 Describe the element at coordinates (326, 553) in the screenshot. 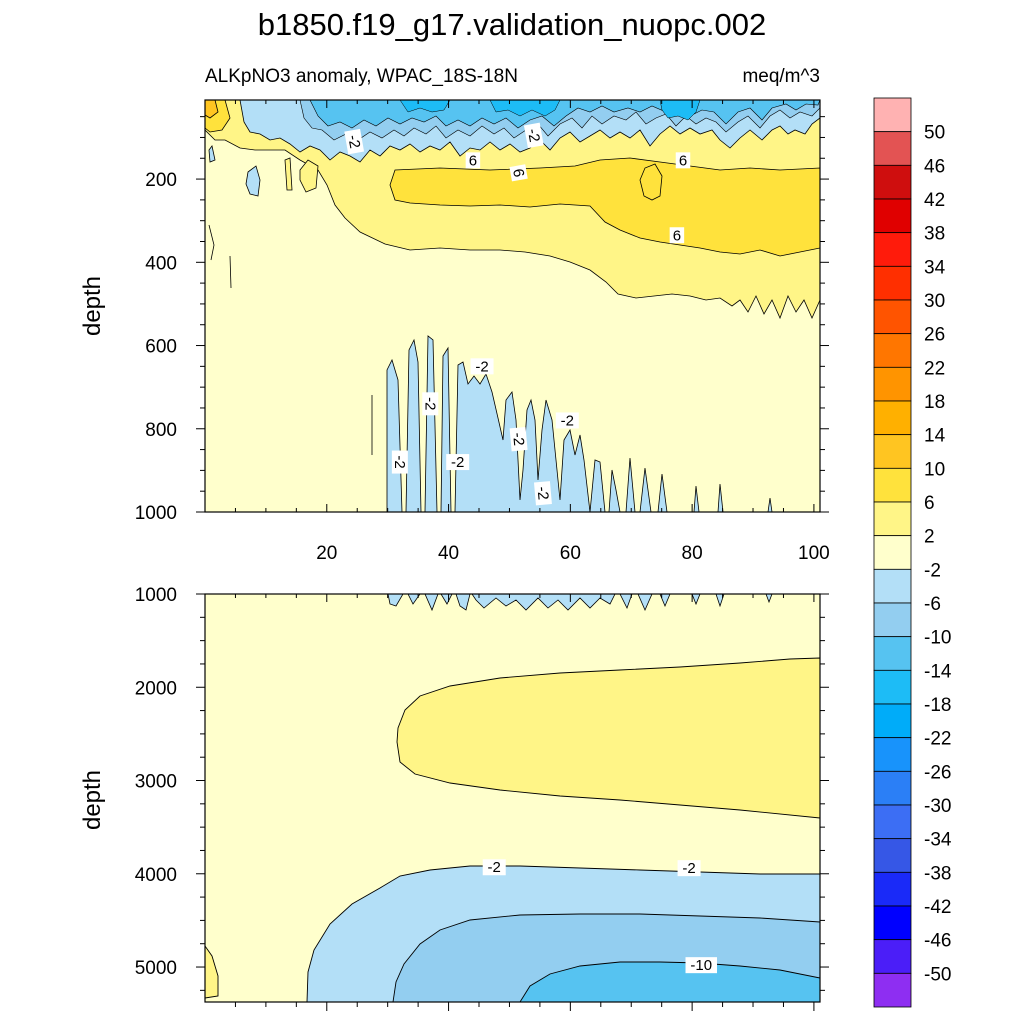

I see `upper-xtick-label: 20` at that location.